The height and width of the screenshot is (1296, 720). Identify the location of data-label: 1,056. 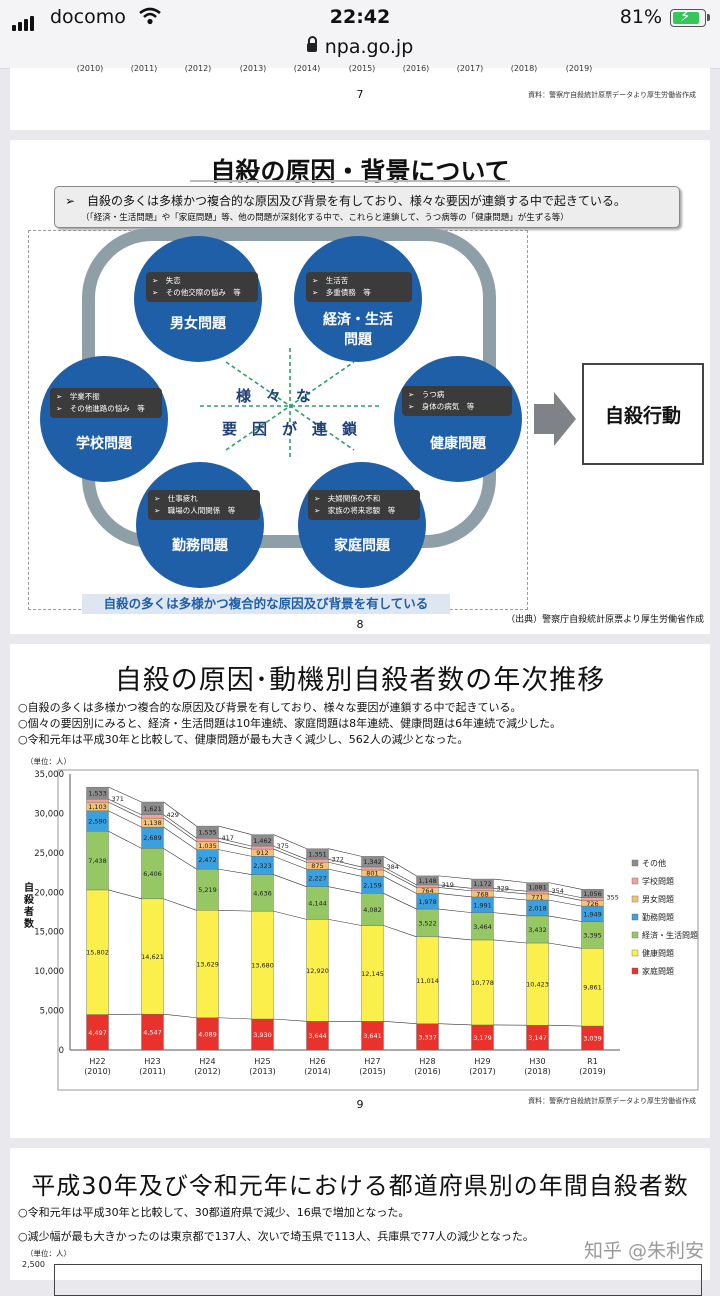
(592, 894).